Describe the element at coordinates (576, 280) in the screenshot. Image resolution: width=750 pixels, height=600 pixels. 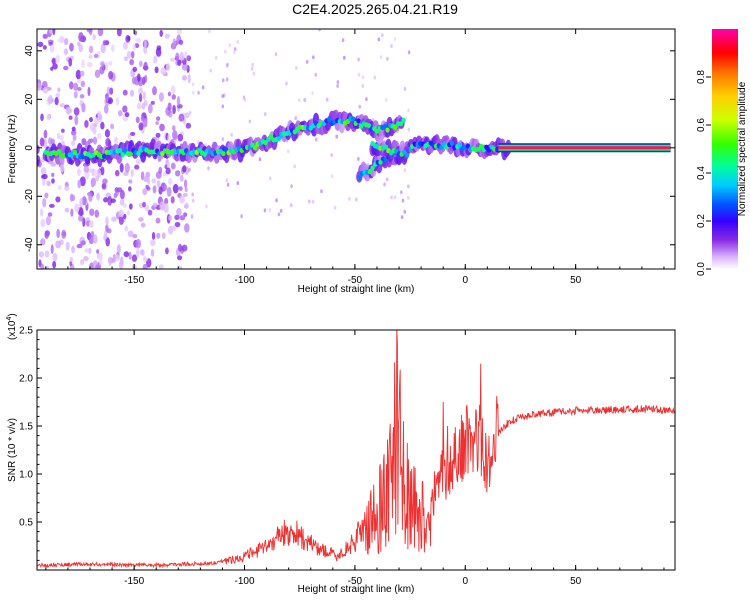
I see `x-tick-label: 50` at that location.